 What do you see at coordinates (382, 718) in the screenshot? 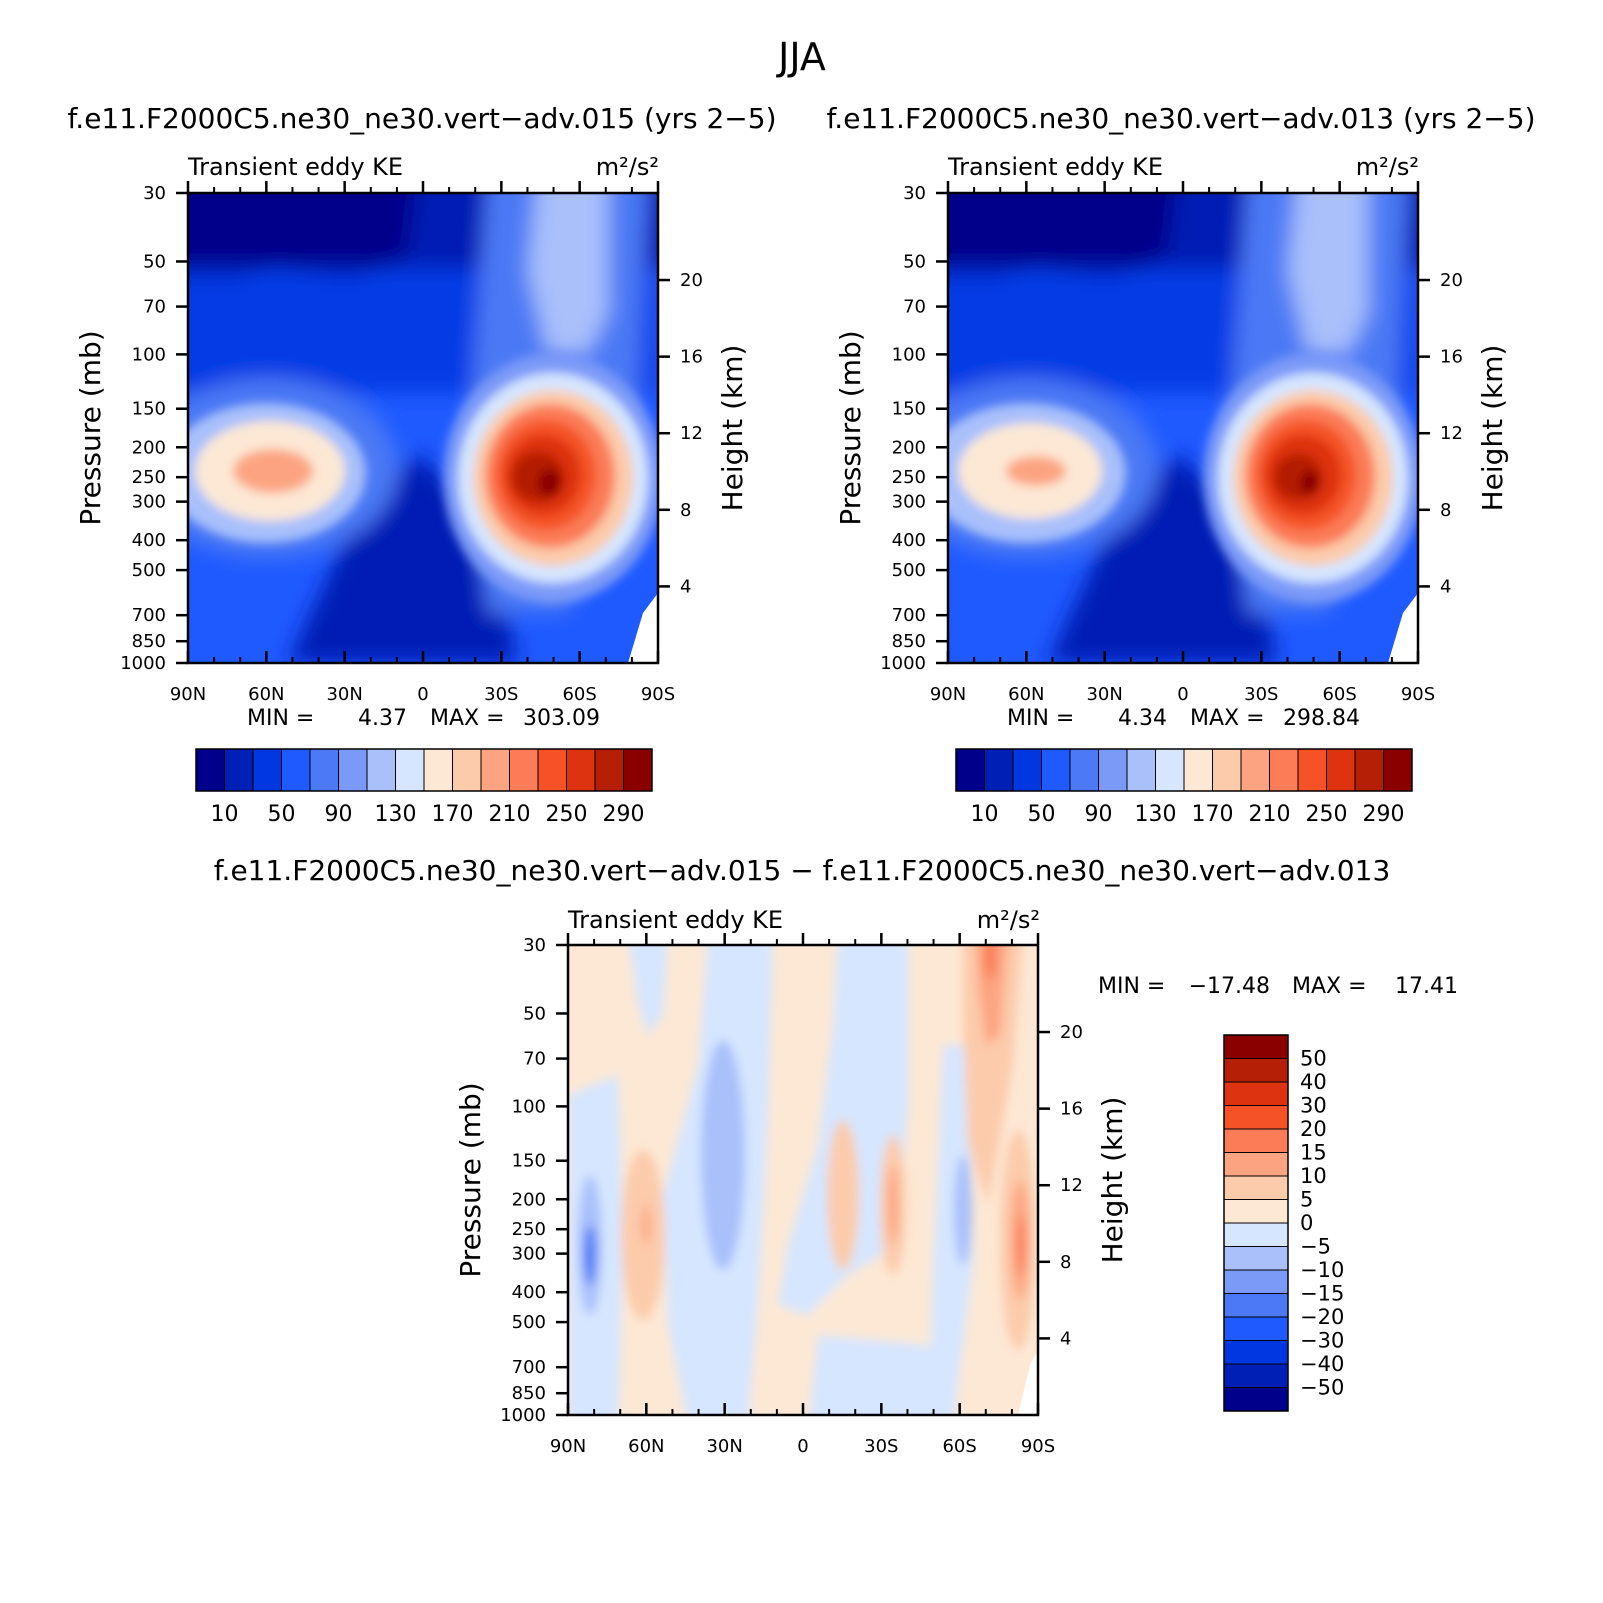
I see `panel-1-min-value: 4.37` at bounding box center [382, 718].